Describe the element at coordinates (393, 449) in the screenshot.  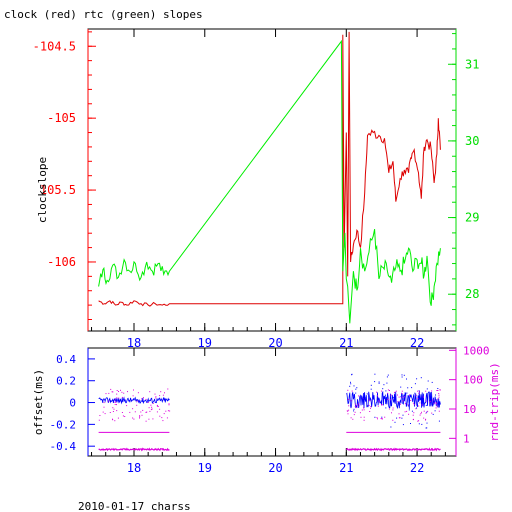
I see `rnd-trip-baseline` at that location.